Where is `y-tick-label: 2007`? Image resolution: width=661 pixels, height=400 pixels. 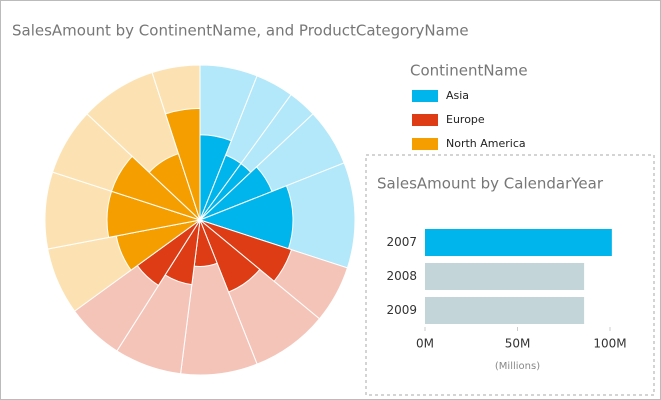 y-tick-label: 2007 is located at coordinates (401, 242).